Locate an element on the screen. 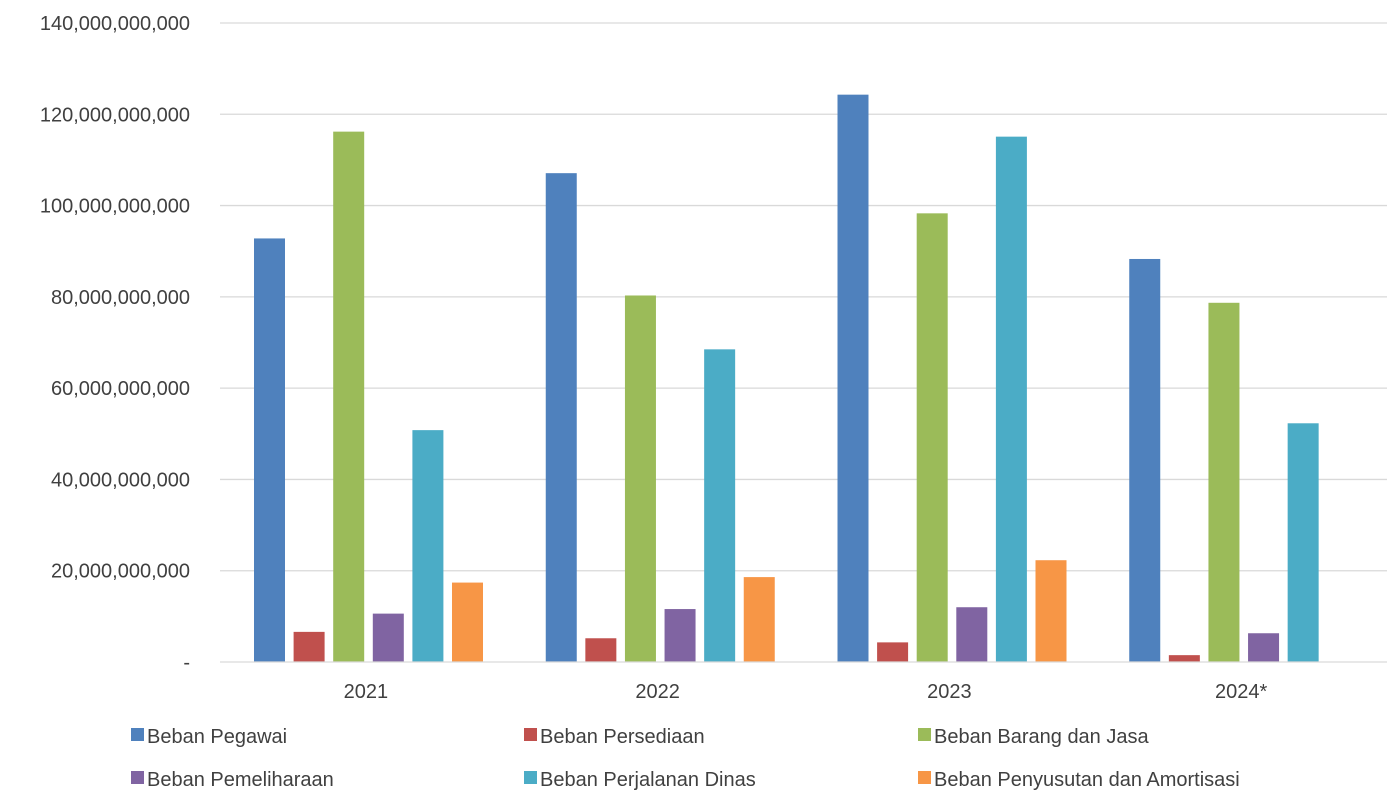 The height and width of the screenshot is (797, 1387). legend-label: Beban Perjalanan Dinas is located at coordinates (648, 780).